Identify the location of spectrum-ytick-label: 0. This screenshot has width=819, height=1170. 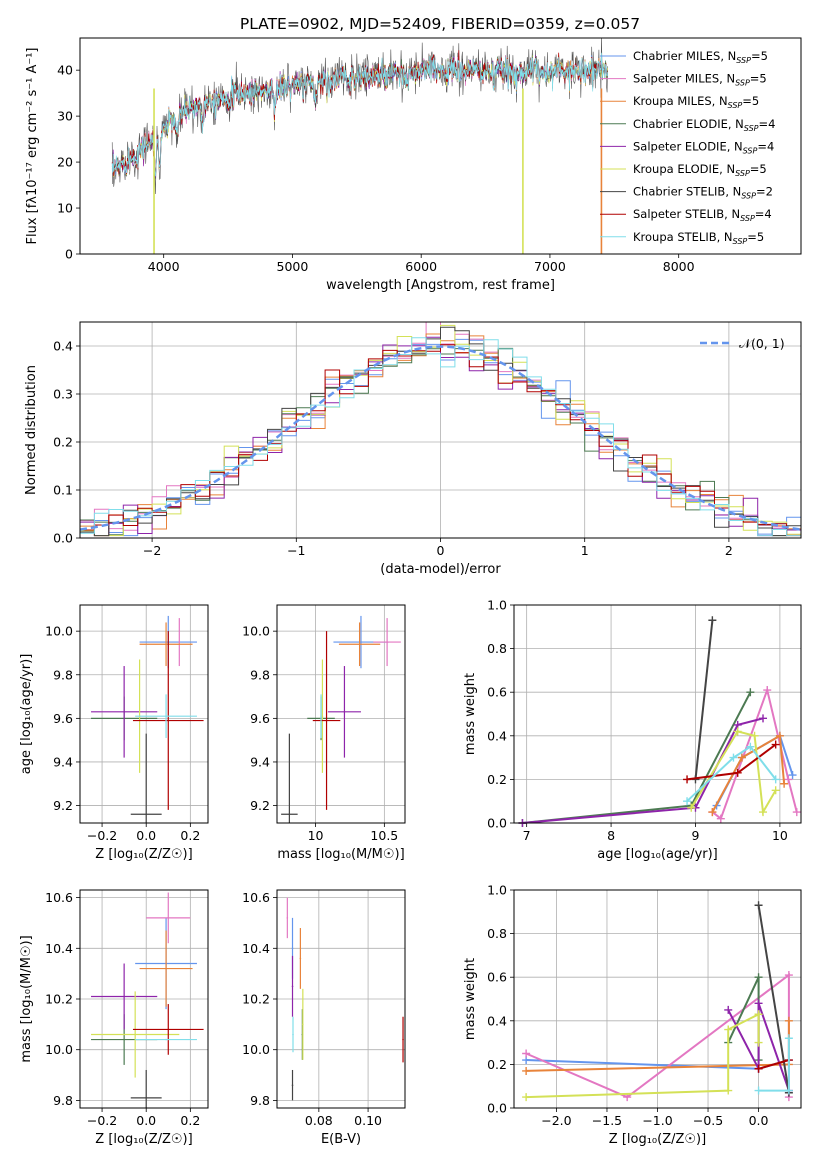
(69, 254).